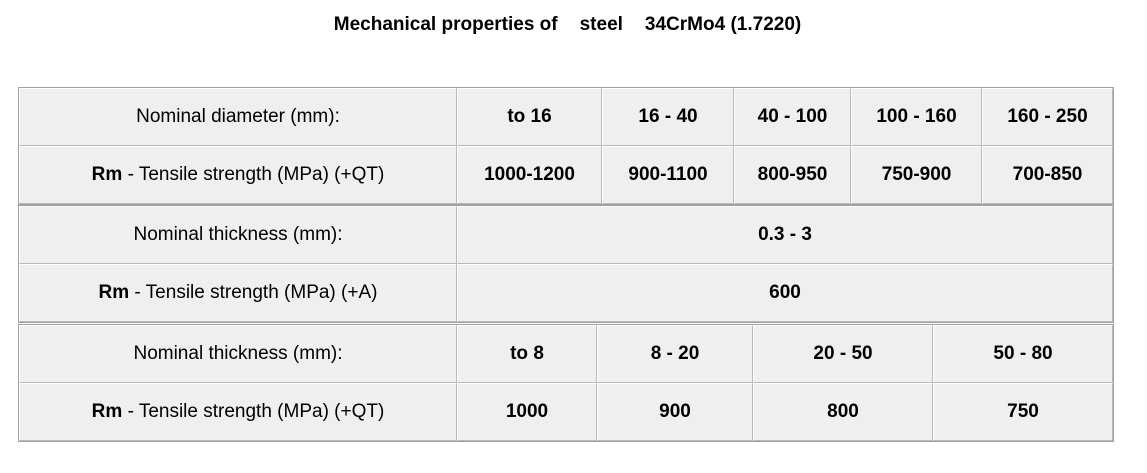 The height and width of the screenshot is (473, 1147). Describe the element at coordinates (1047, 117) in the screenshot. I see `header-value: 160 - 250` at that location.